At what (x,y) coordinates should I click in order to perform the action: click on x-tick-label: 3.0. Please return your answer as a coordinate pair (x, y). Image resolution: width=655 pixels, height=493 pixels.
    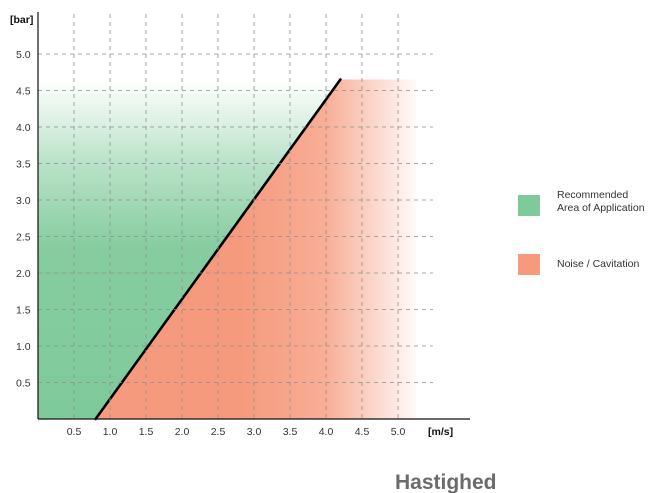
    Looking at the image, I should click on (254, 432).